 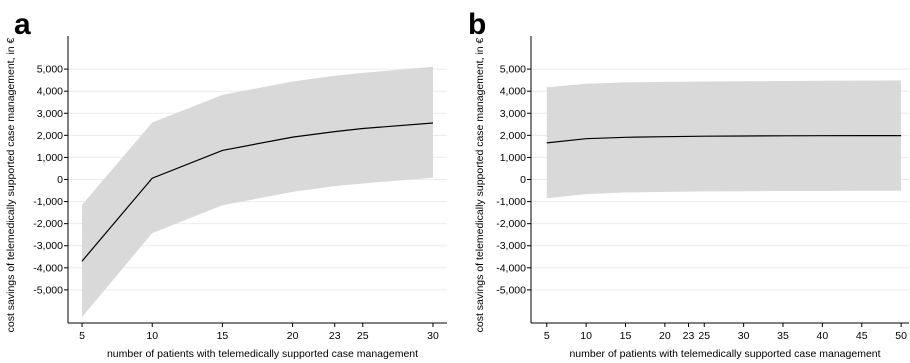 I want to click on confidence-band, so click(x=724, y=139).